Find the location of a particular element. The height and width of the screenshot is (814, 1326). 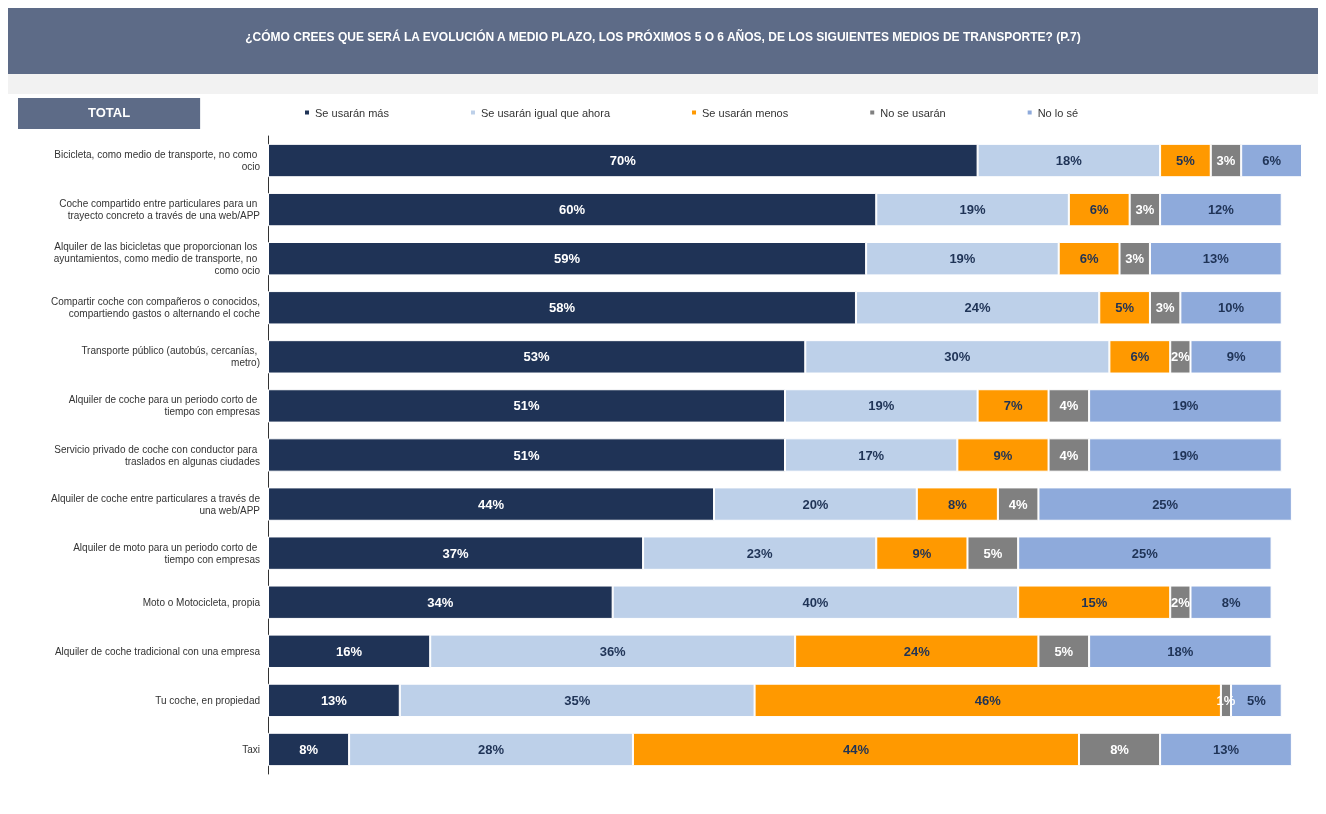

data-label: 16% is located at coordinates (349, 651).